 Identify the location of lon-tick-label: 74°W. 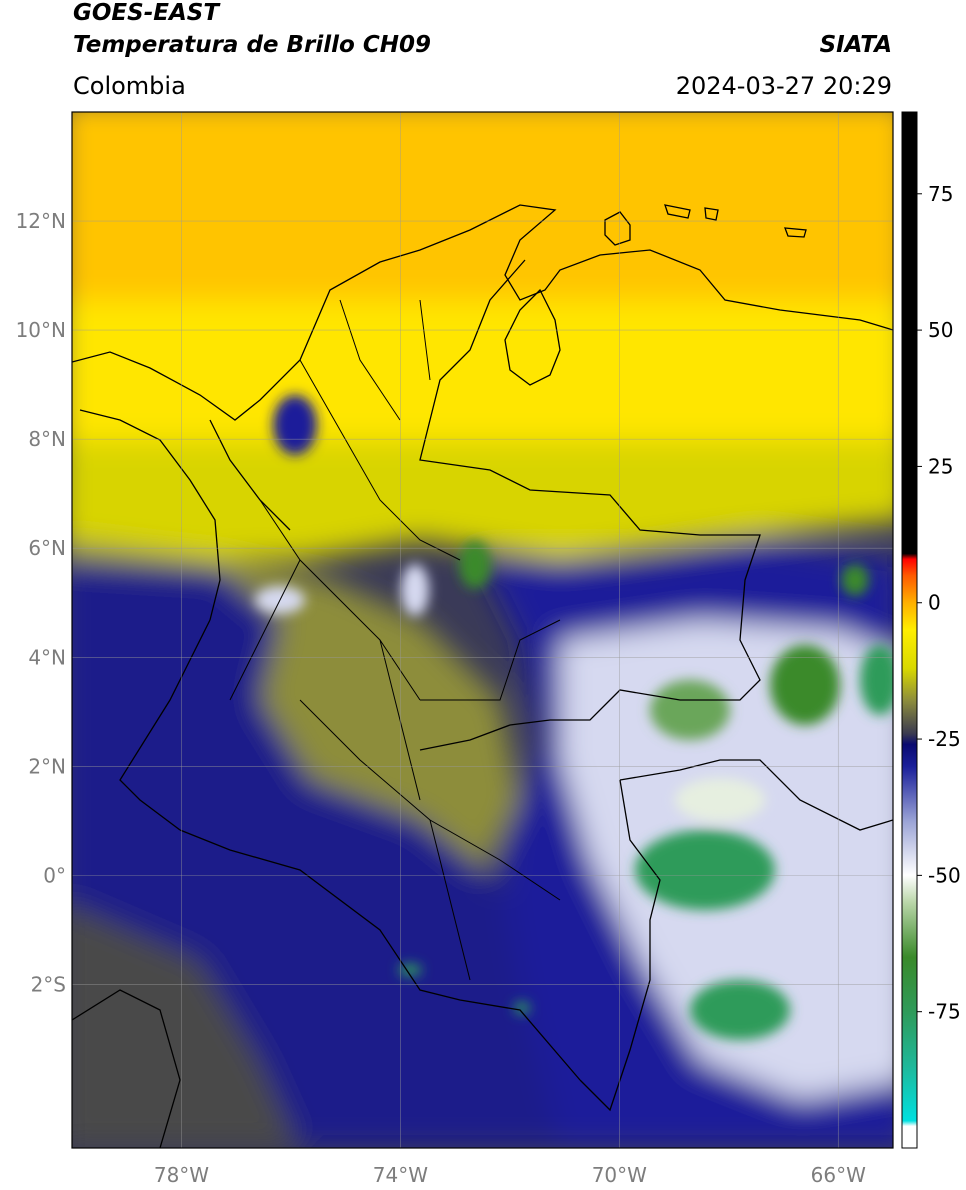
(400, 1175).